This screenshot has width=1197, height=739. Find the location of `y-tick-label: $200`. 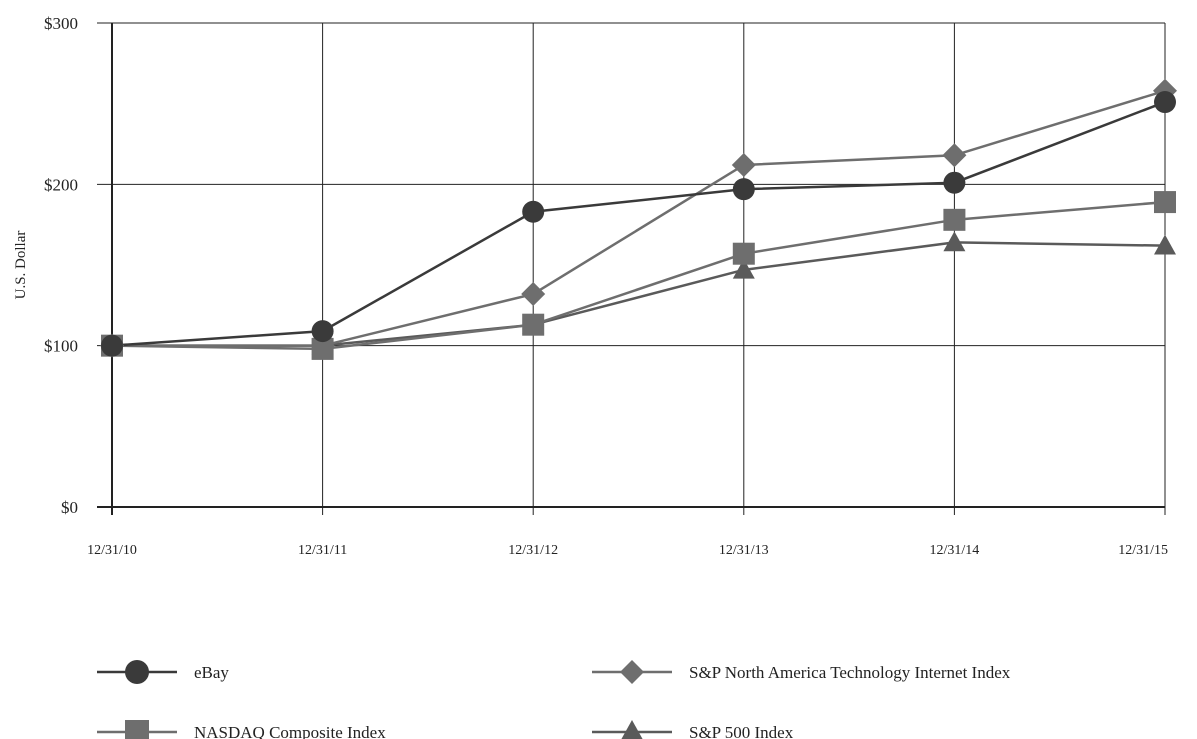

y-tick-label: $200 is located at coordinates (61, 184).